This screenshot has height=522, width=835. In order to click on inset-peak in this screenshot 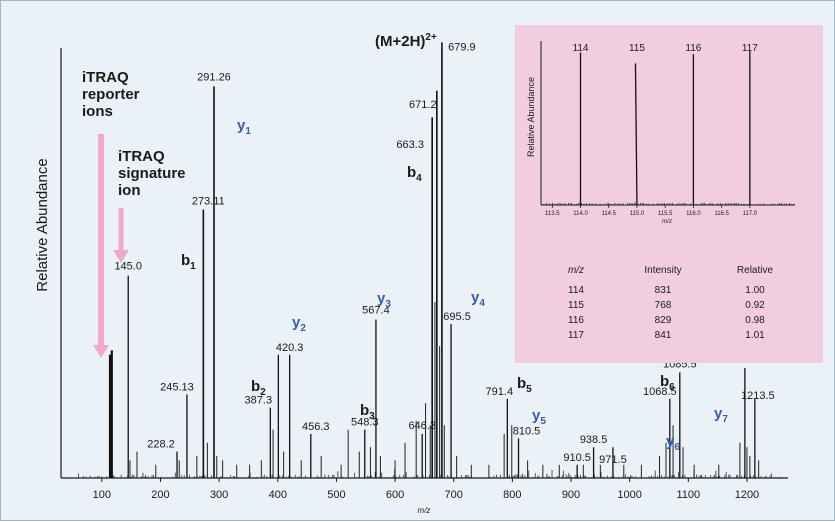, I will do `click(636, 134)`.